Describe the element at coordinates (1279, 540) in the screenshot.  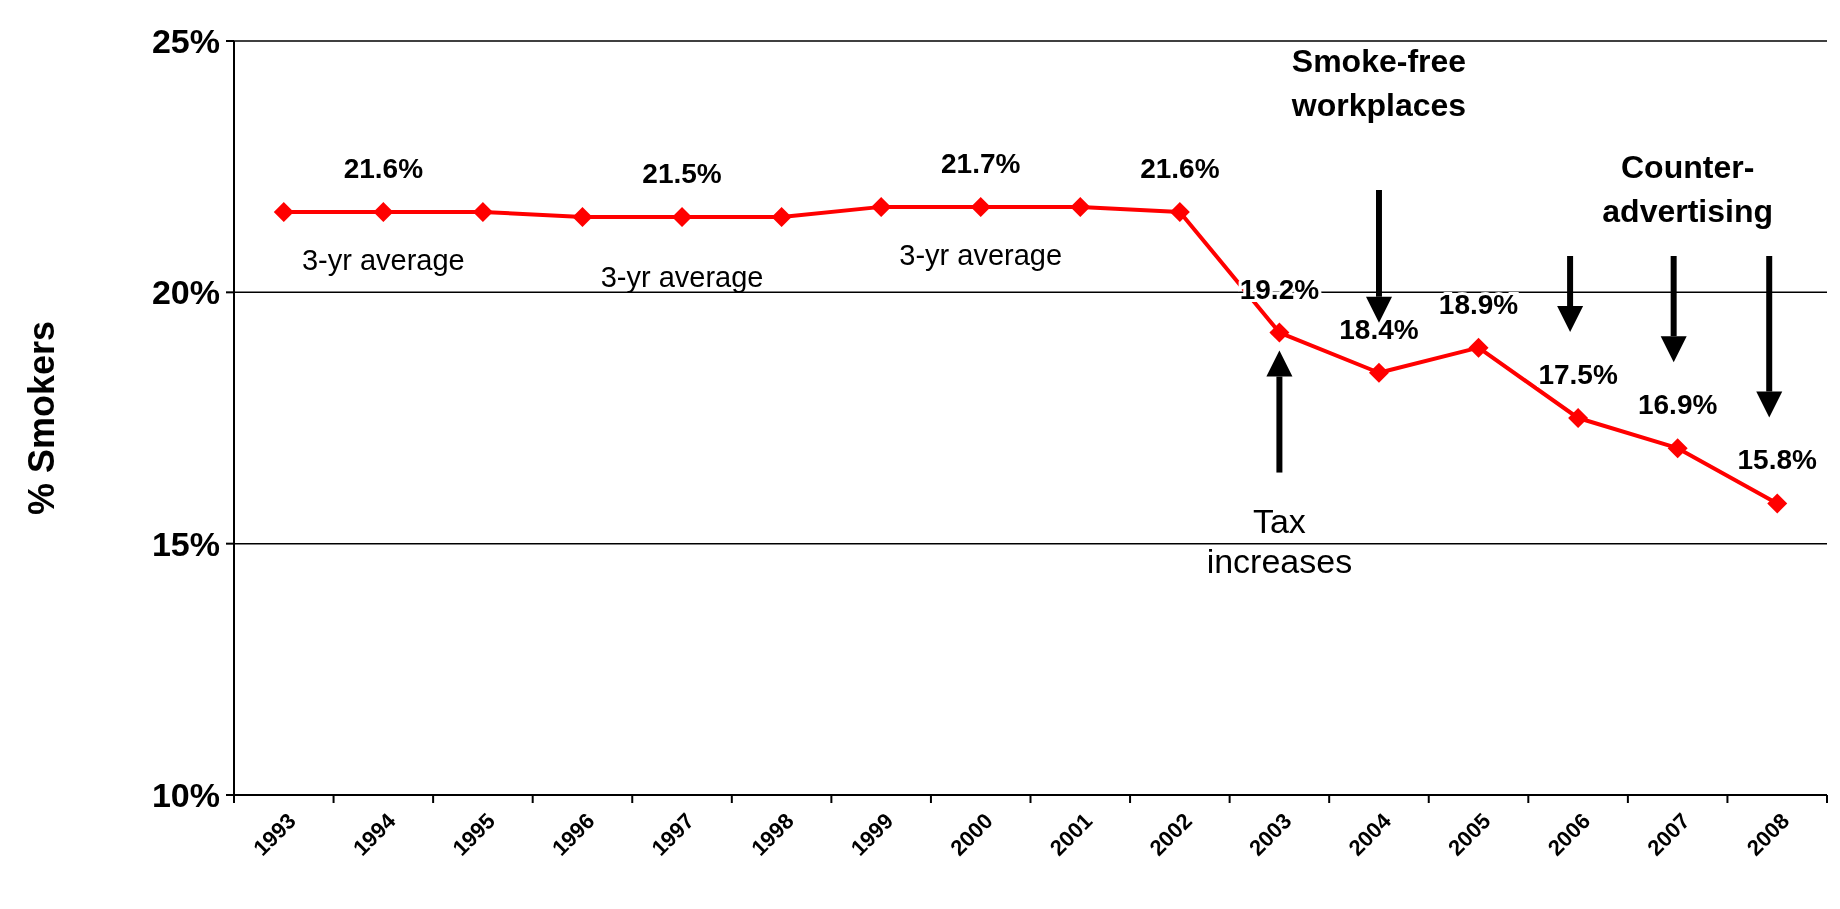
I see `annotation: Tax increases` at that location.